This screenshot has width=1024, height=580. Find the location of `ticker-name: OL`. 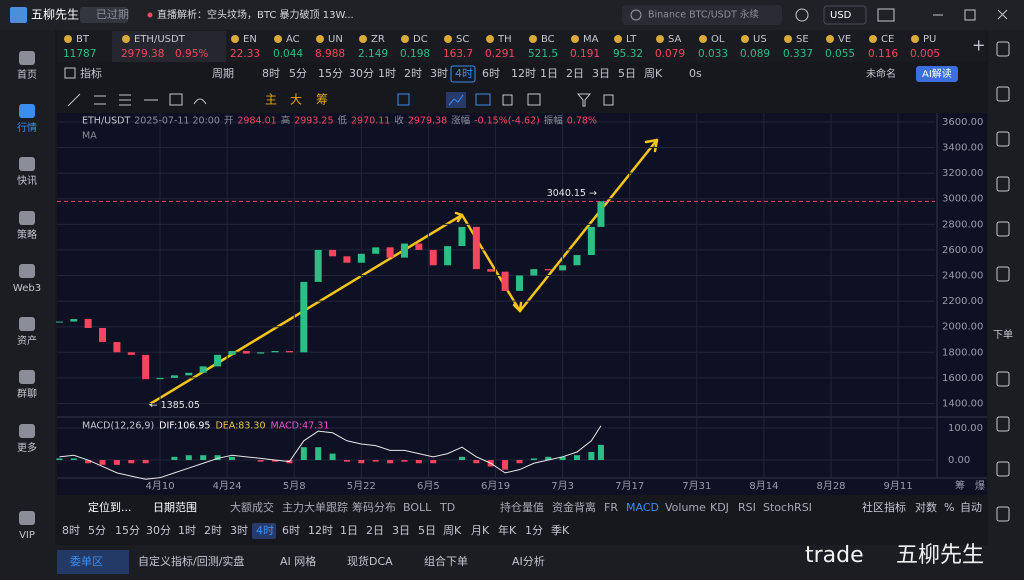

ticker-name: OL is located at coordinates (718, 39).